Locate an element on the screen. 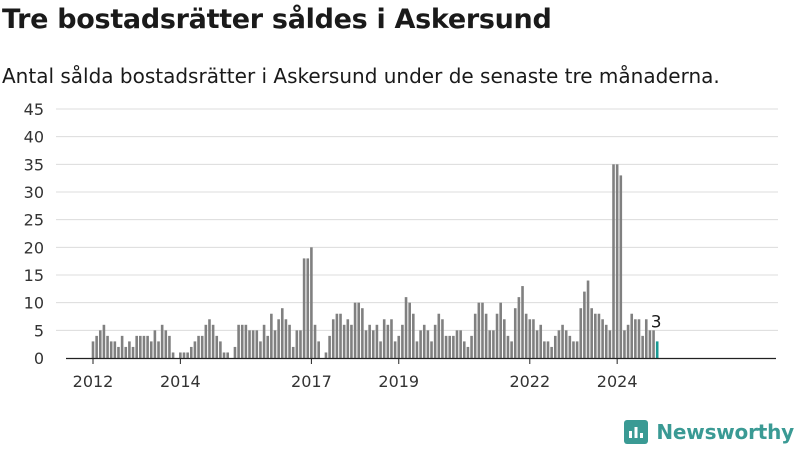 The height and width of the screenshot is (450, 800). x-tick-label: 2012 is located at coordinates (93, 381).